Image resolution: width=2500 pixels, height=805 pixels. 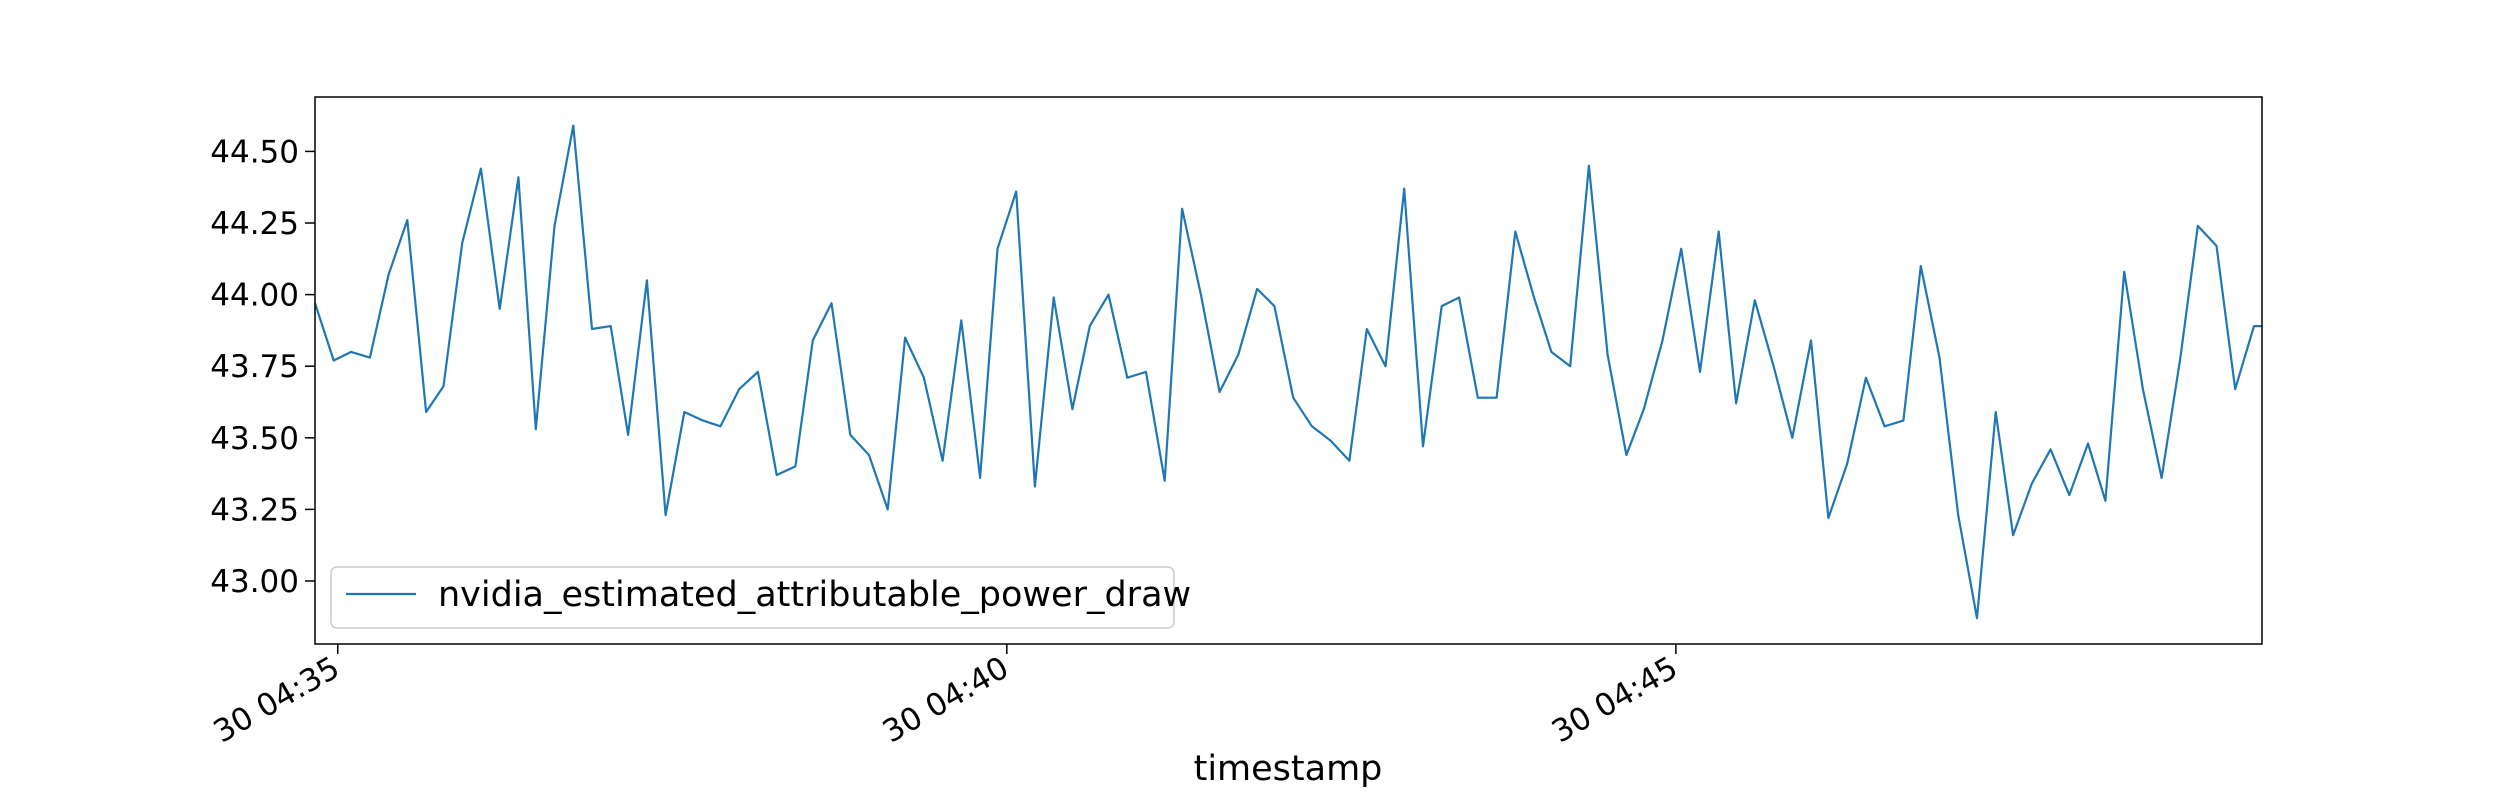 What do you see at coordinates (254, 439) in the screenshot?
I see `y-tick-label: 43.50` at bounding box center [254, 439].